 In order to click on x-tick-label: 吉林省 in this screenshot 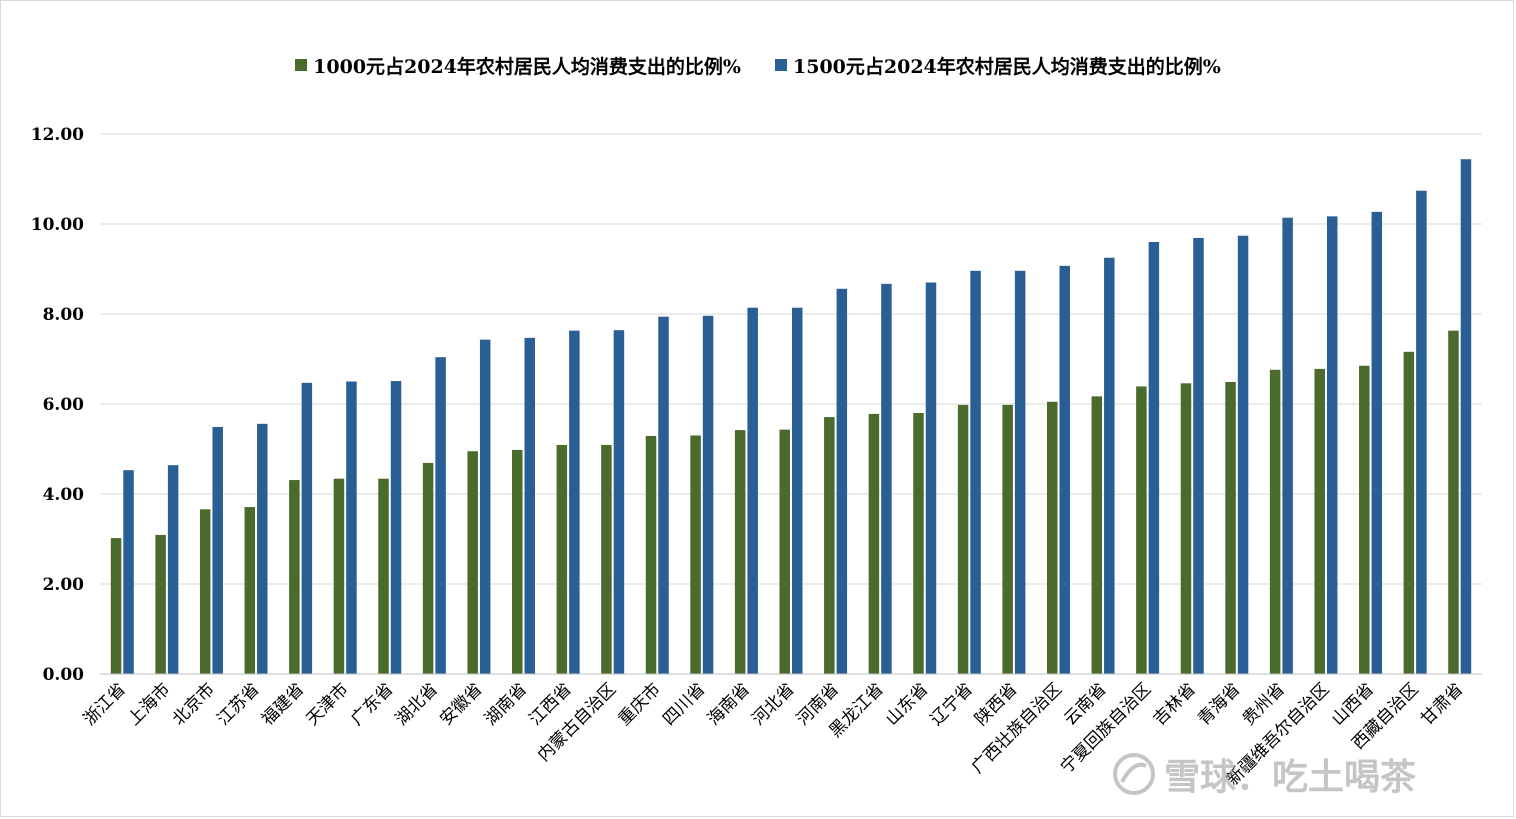, I will do `click(1175, 704)`.